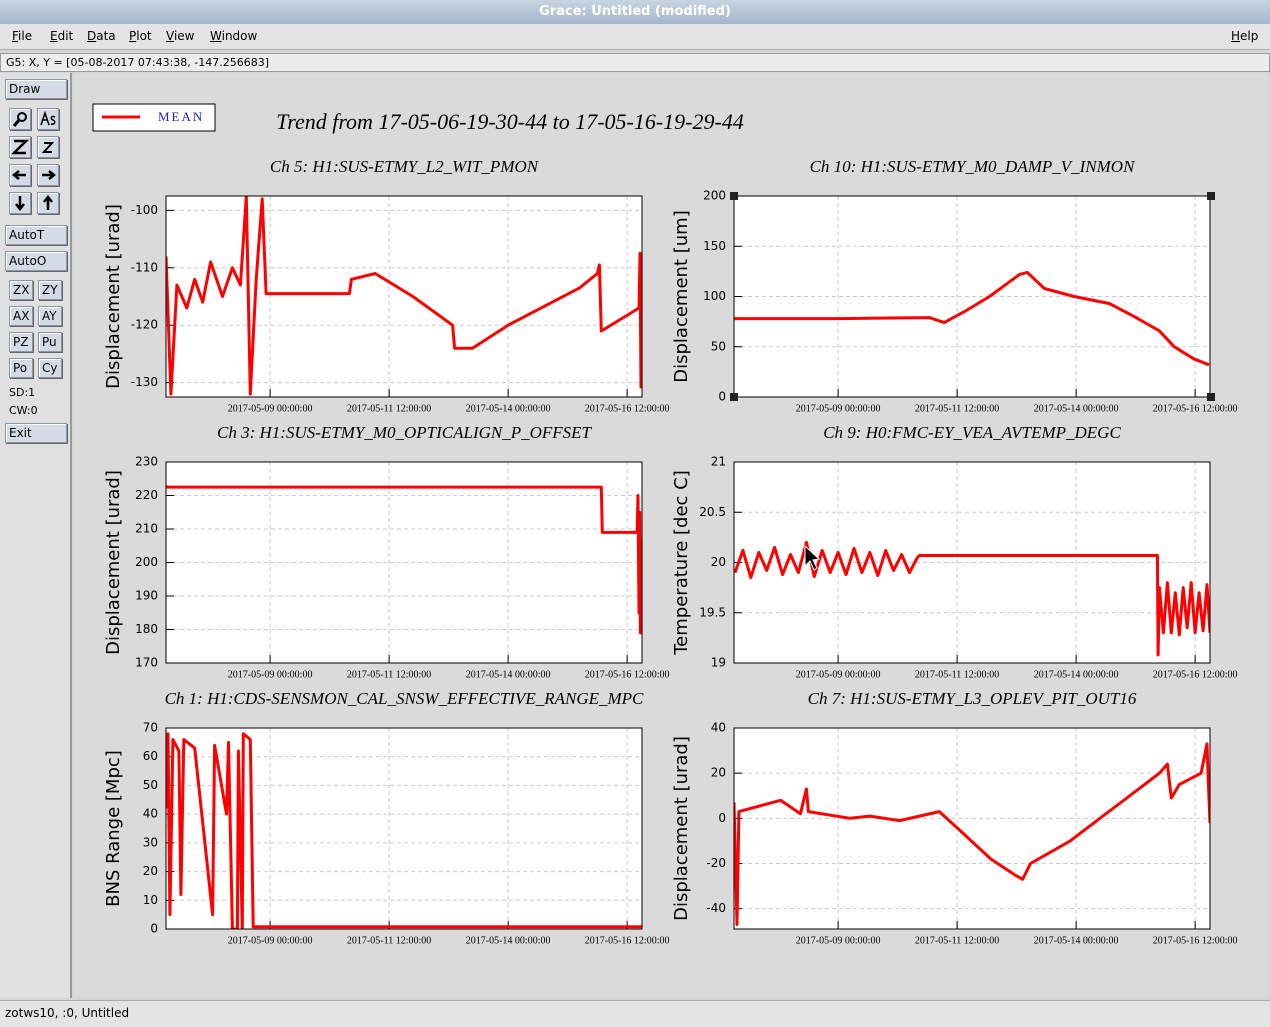 The width and height of the screenshot is (1270, 1027). What do you see at coordinates (180, 36) in the screenshot?
I see `menu-item: View` at bounding box center [180, 36].